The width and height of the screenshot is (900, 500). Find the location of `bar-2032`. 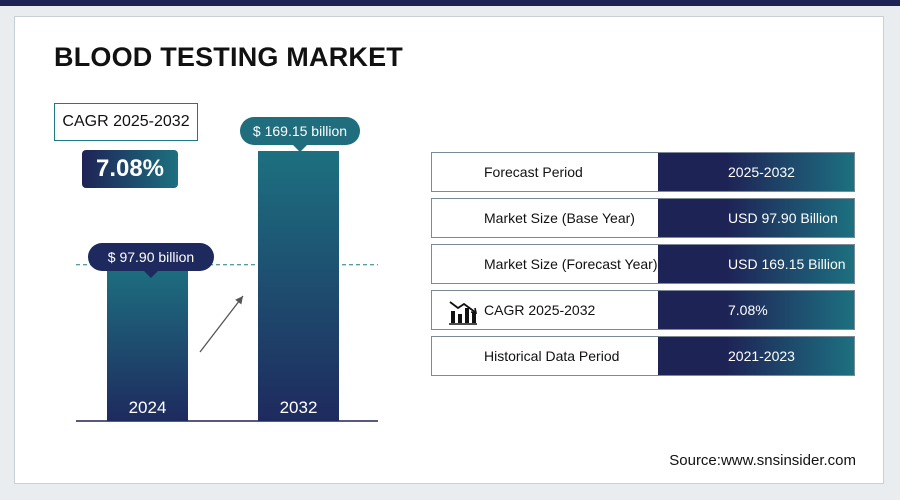

bar-2032 is located at coordinates (298, 286).